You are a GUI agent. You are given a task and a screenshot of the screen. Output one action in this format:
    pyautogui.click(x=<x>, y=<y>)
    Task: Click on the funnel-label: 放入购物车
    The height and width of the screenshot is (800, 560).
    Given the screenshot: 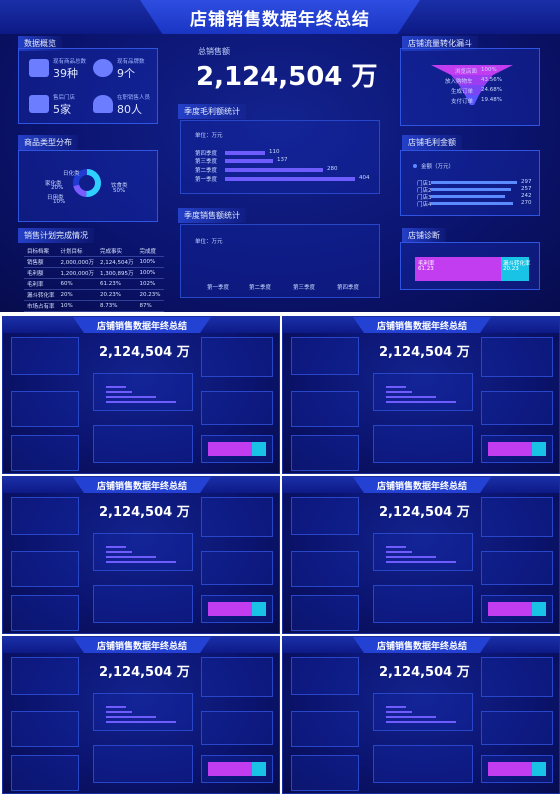 What is the action you would take?
    pyautogui.click(x=459, y=82)
    